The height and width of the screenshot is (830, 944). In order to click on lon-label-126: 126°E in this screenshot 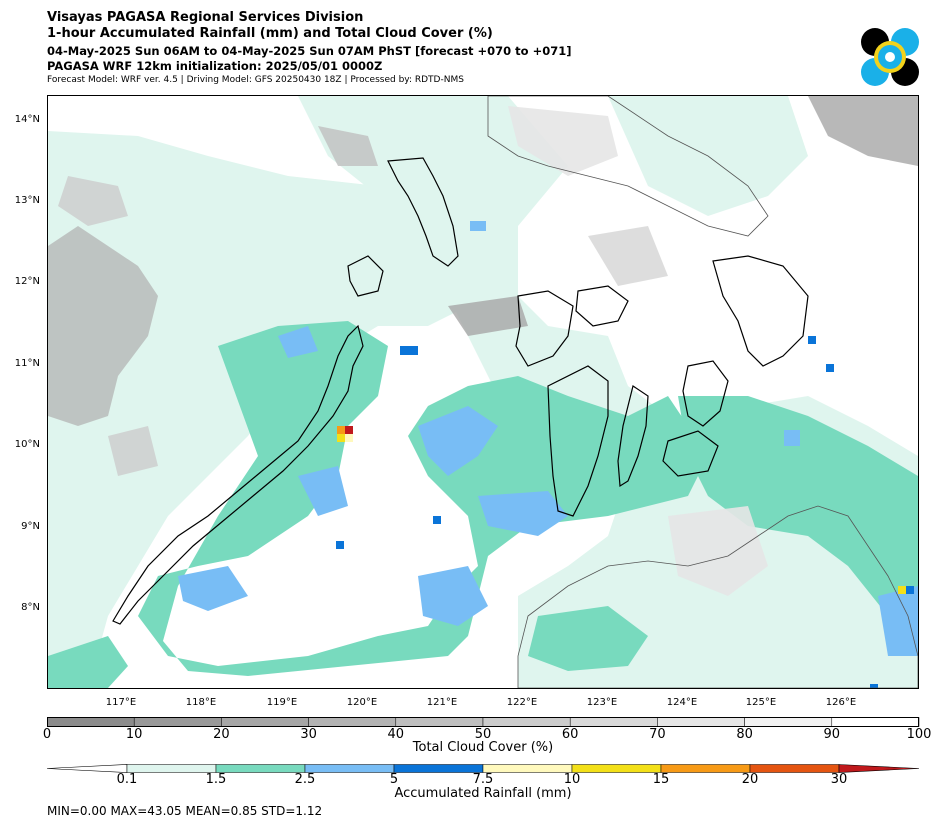, I will do `click(841, 702)`.